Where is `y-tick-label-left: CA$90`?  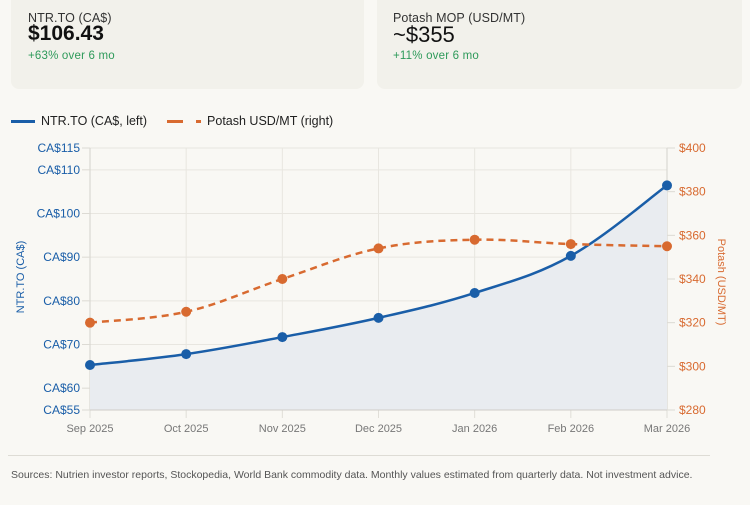
y-tick-label-left: CA$90 is located at coordinates (61, 257).